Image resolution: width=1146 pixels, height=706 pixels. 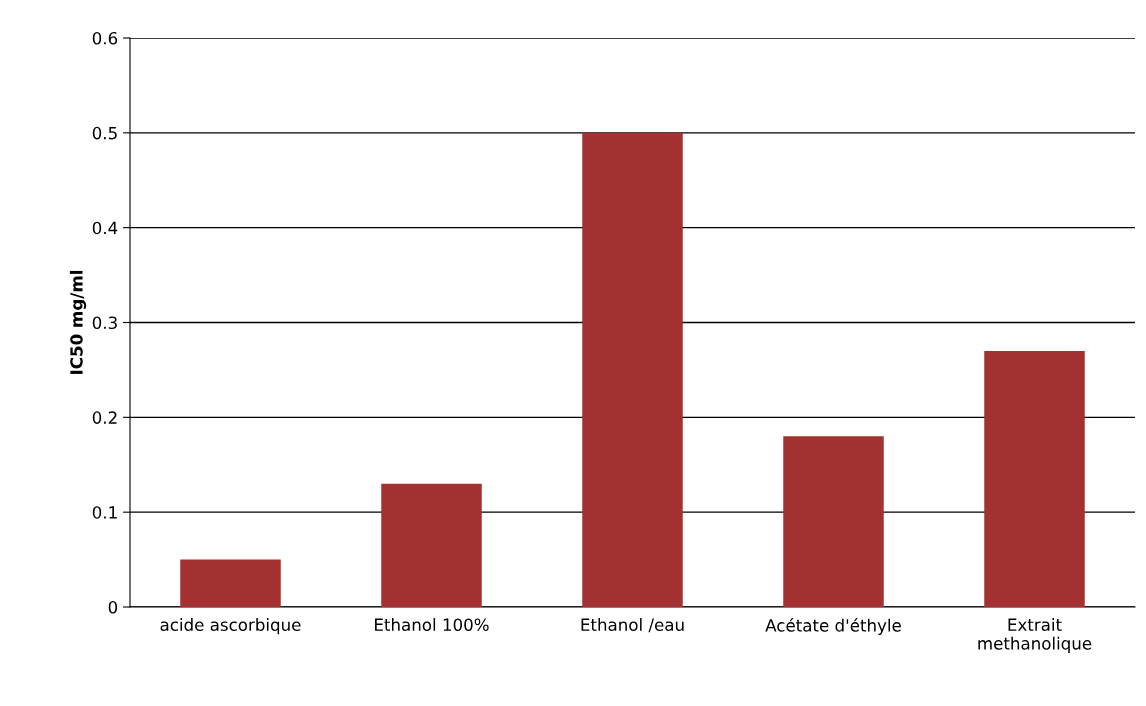 What do you see at coordinates (632, 625) in the screenshot?
I see `x-tick-label: Ethanol /eau` at bounding box center [632, 625].